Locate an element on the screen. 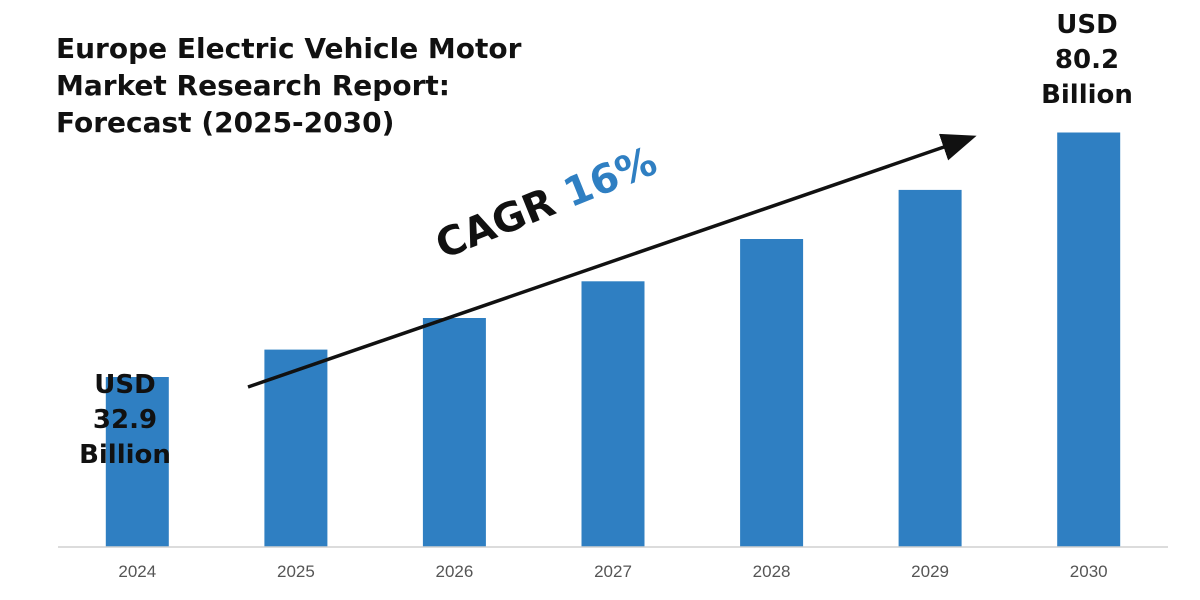 The height and width of the screenshot is (600, 1200). bar-2026 is located at coordinates (454, 432).